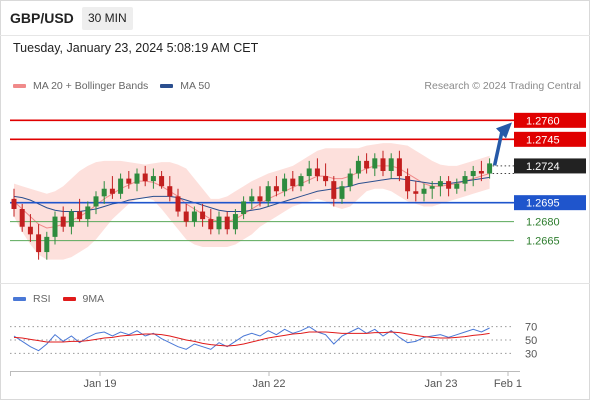 This screenshot has width=590, height=400. Describe the element at coordinates (19, 299) in the screenshot. I see `legend-rsi-swatch` at that location.